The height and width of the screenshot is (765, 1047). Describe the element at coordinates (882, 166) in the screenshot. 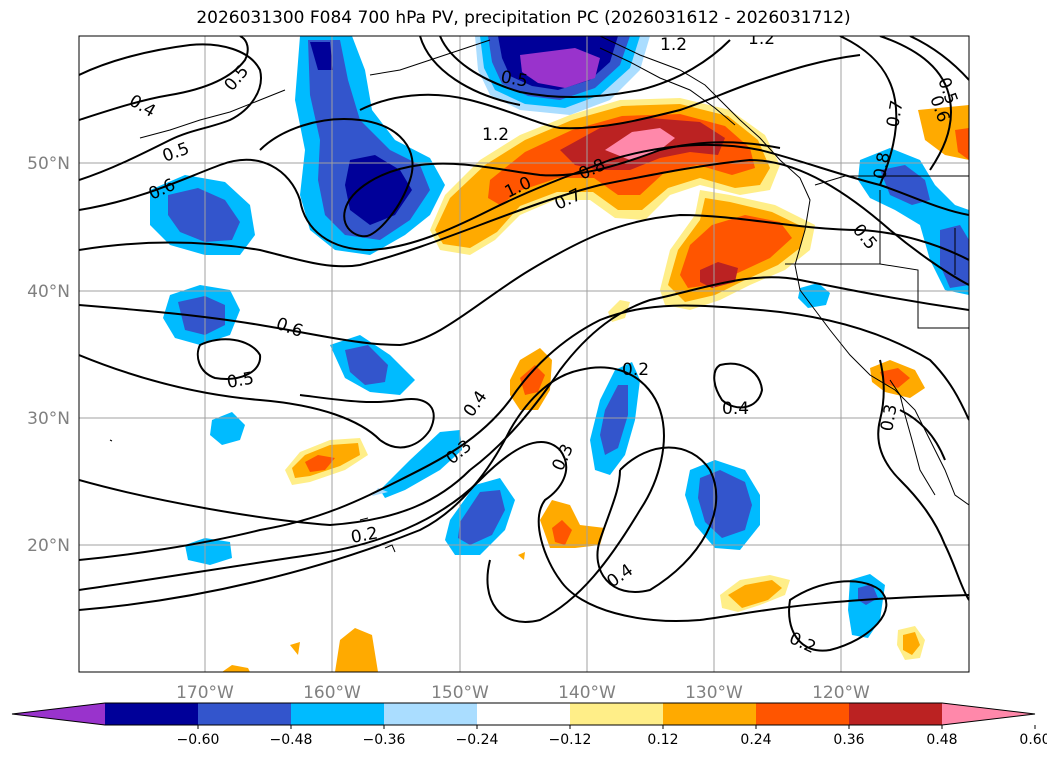

I see `contour-label: 0.8` at that location.